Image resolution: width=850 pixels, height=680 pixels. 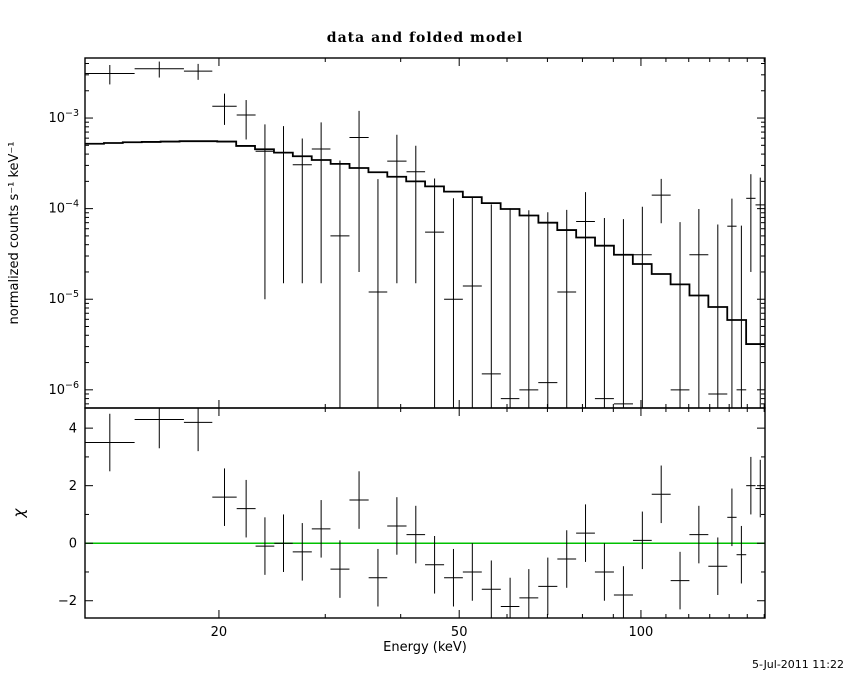 What do you see at coordinates (14, 233) in the screenshot?
I see `y-axis-label-top: normalized counts s⁻¹ keV⁻¹` at bounding box center [14, 233].